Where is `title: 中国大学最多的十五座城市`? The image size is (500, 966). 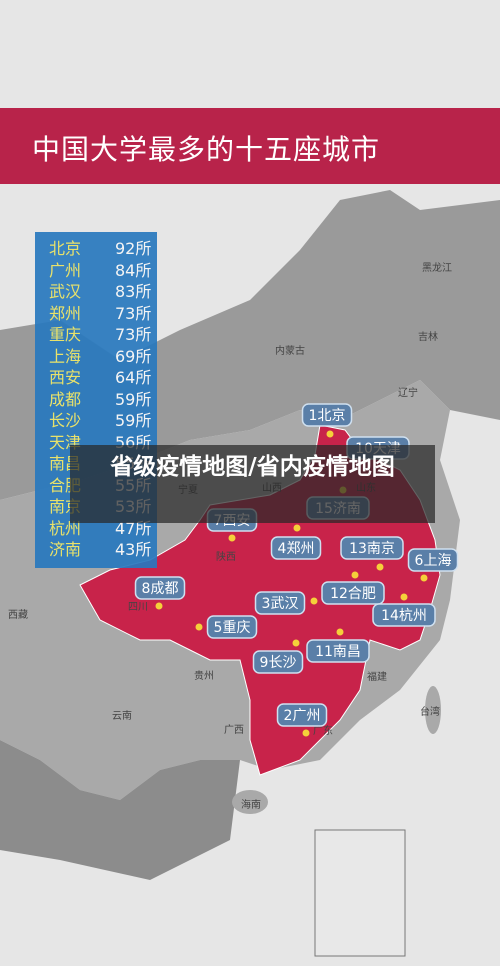 title: 中国大学最多的十五座城市 is located at coordinates (206, 149).